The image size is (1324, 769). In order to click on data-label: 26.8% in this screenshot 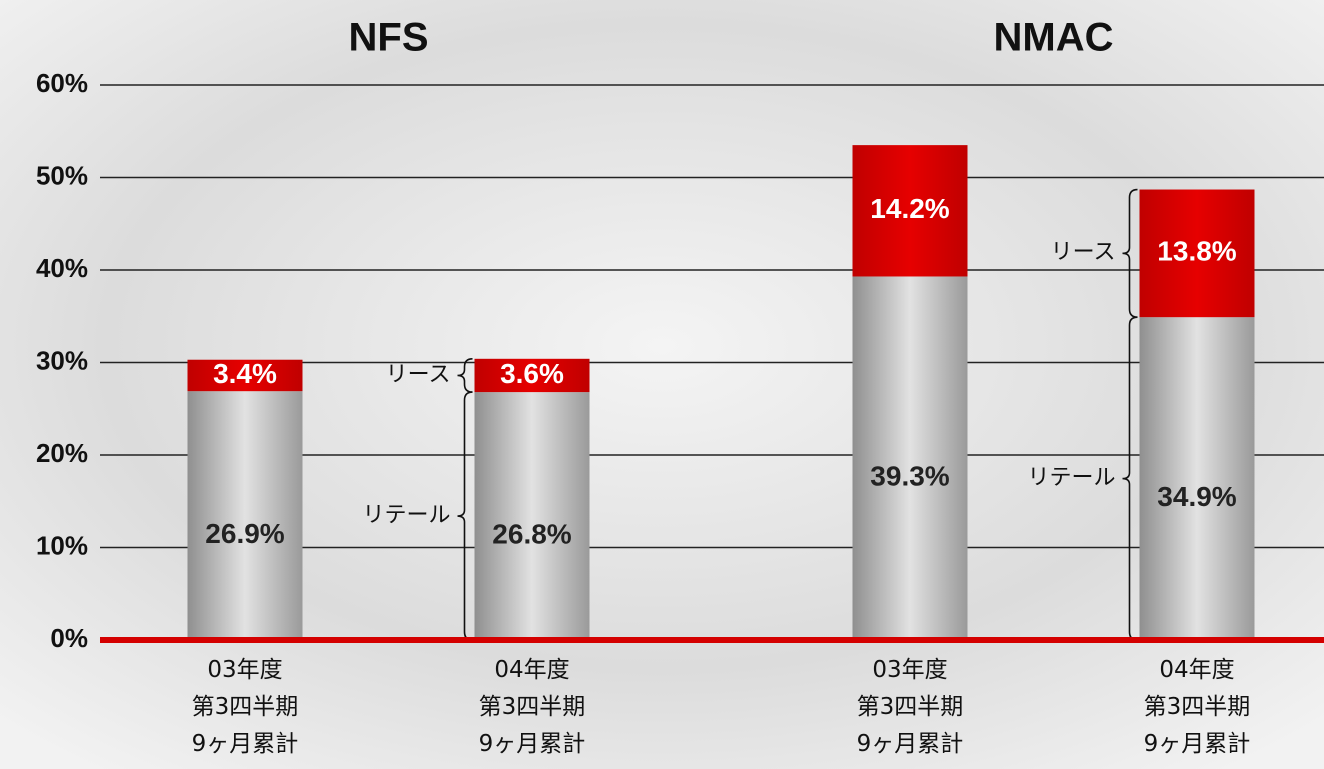, I will do `click(531, 533)`.